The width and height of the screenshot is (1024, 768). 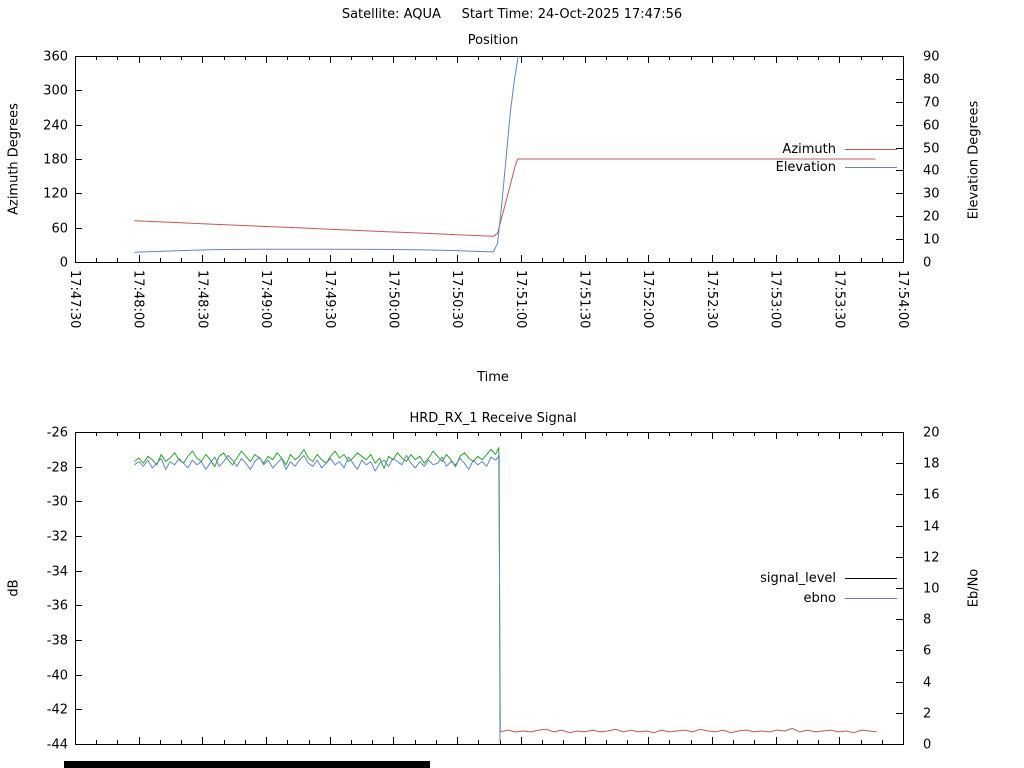 I want to click on y-left-tick-label: -30, so click(x=57, y=502).